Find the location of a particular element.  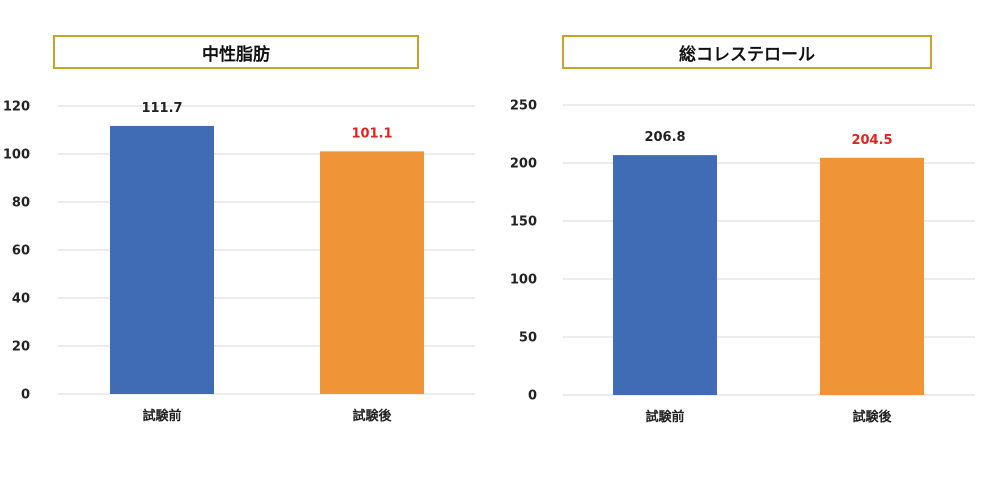

triglyceride-data-label-after: 101.1 is located at coordinates (371, 133).